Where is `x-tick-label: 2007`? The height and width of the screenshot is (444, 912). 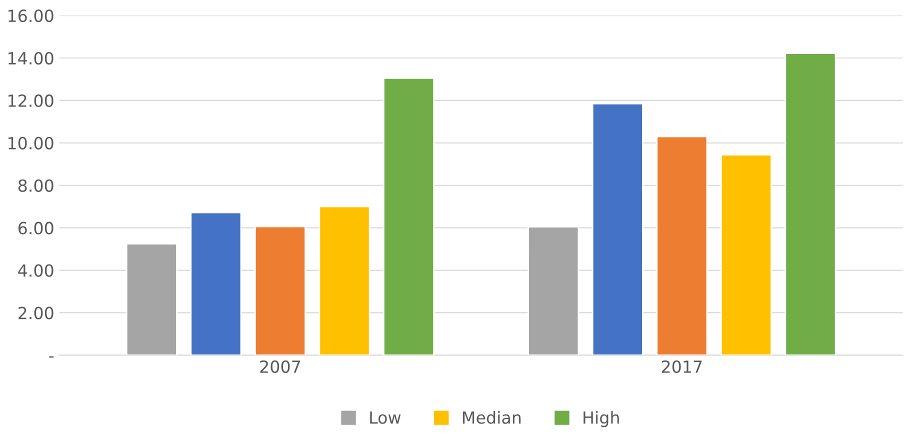
x-tick-label: 2007 is located at coordinates (280, 366).